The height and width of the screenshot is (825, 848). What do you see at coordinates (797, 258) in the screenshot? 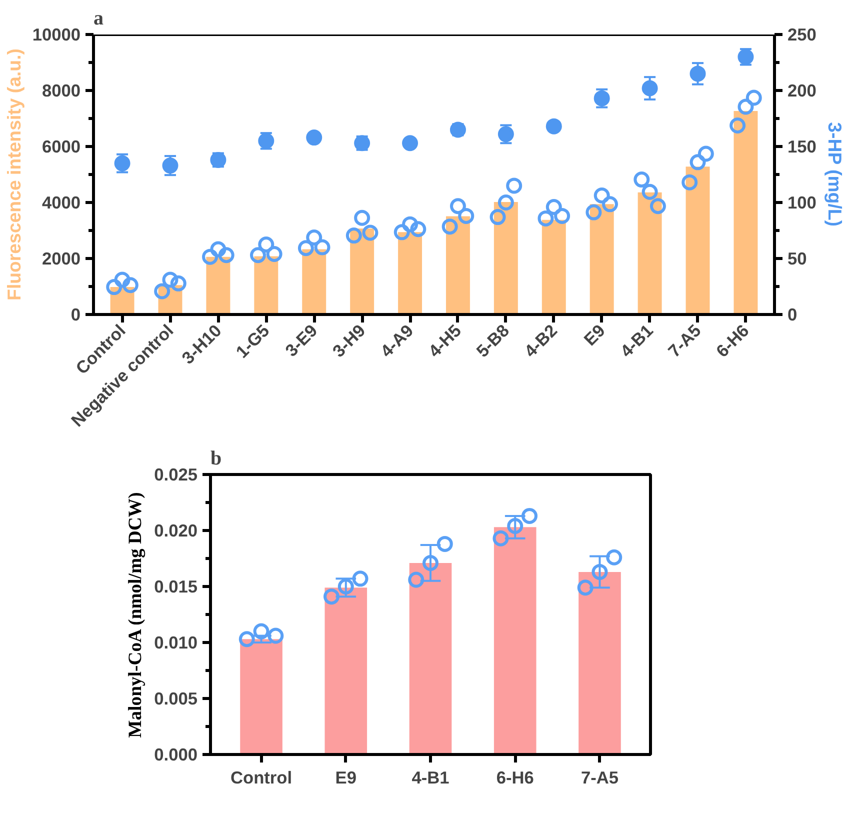
I see `y2-tick-label: 50` at bounding box center [797, 258].